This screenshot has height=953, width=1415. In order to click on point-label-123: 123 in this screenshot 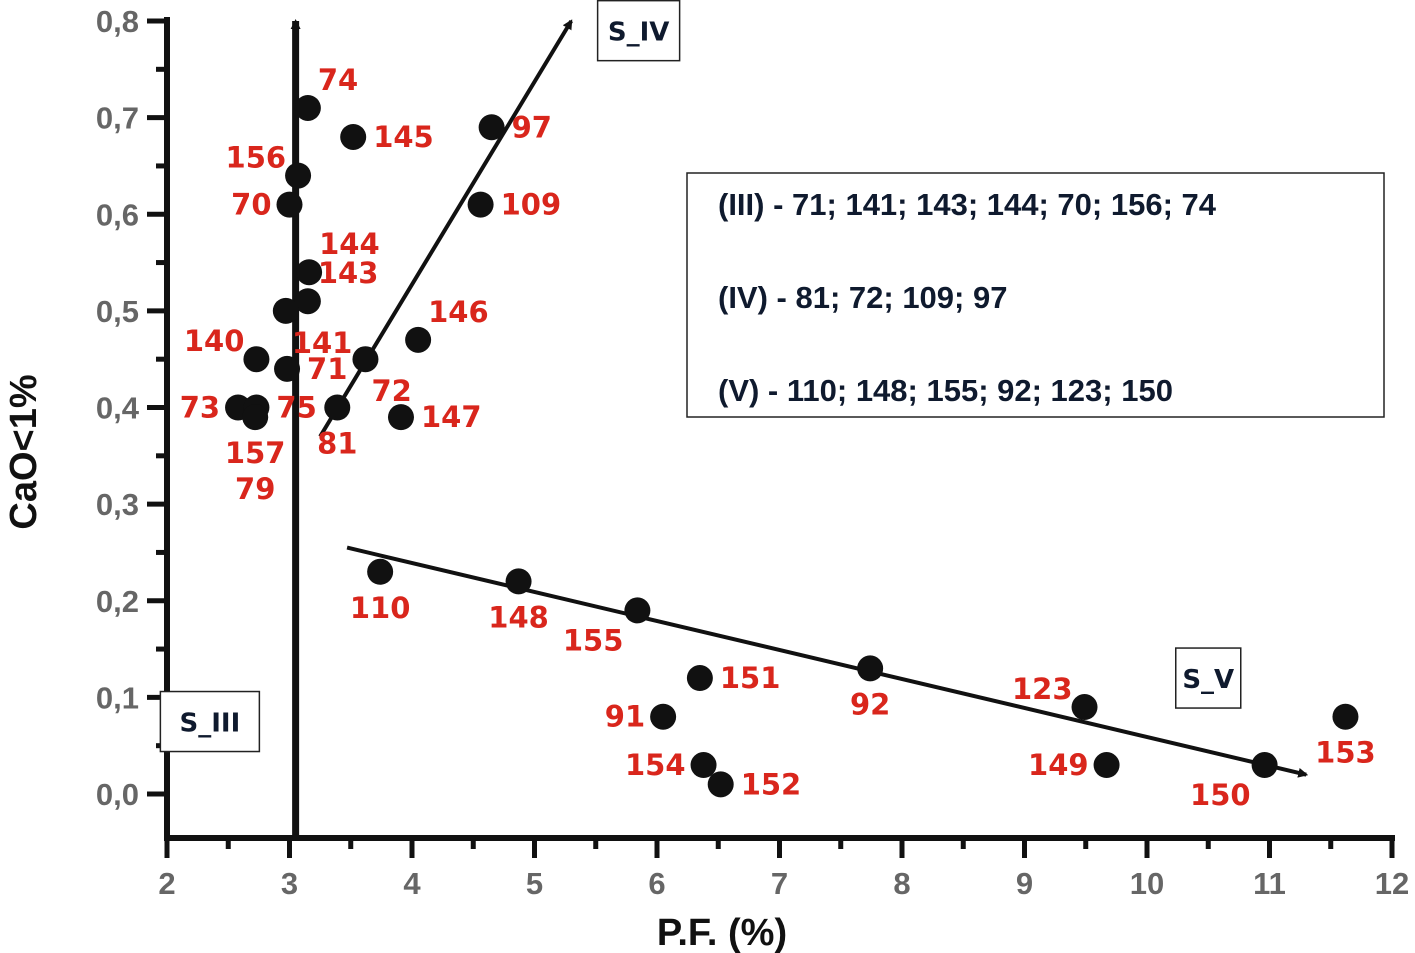, I will do `click(1042, 689)`.